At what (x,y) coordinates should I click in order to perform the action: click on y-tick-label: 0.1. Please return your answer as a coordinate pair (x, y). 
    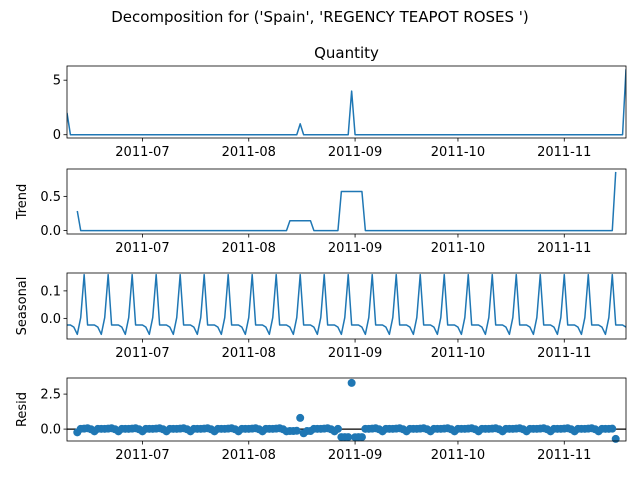
    Looking at the image, I should click on (50, 291).